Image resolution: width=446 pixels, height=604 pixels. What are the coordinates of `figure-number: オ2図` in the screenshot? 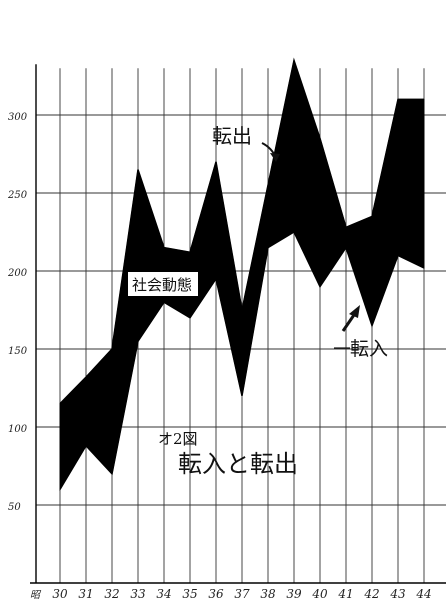 It's located at (178, 439).